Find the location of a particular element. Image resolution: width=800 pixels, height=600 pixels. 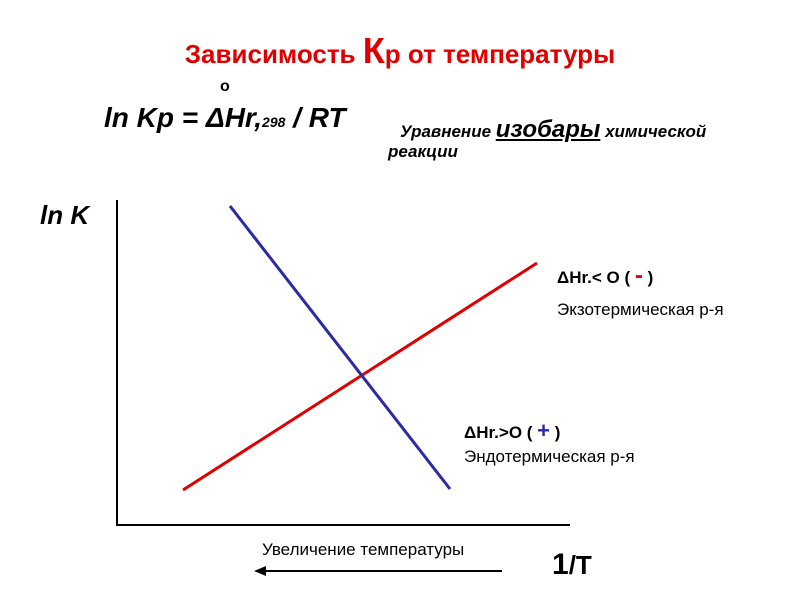

caption-post: химической is located at coordinates (653, 131).